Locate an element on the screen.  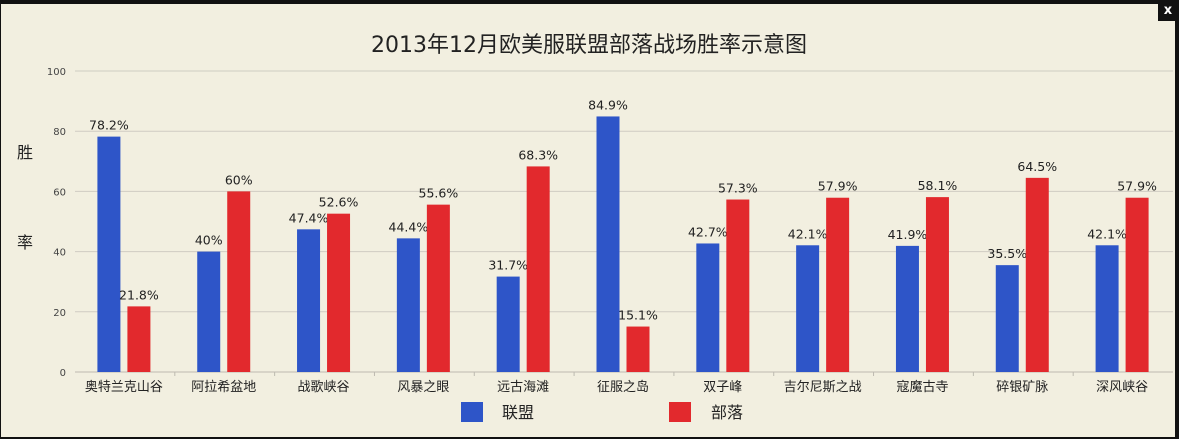
y-axis-label-char: 胜 is located at coordinates (25, 152).